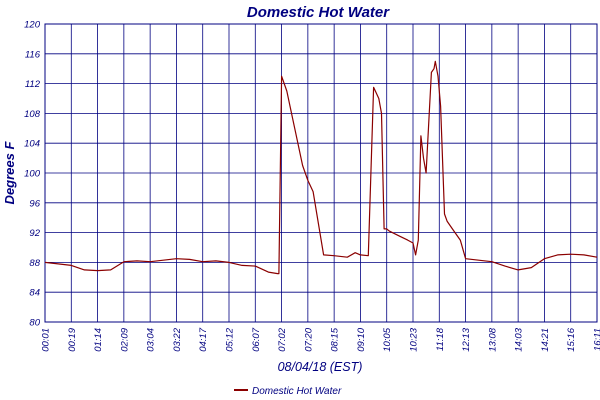 The height and width of the screenshot is (400, 600). What do you see at coordinates (440, 339) in the screenshot?
I see `x-tick-label: 11:18` at bounding box center [440, 339].